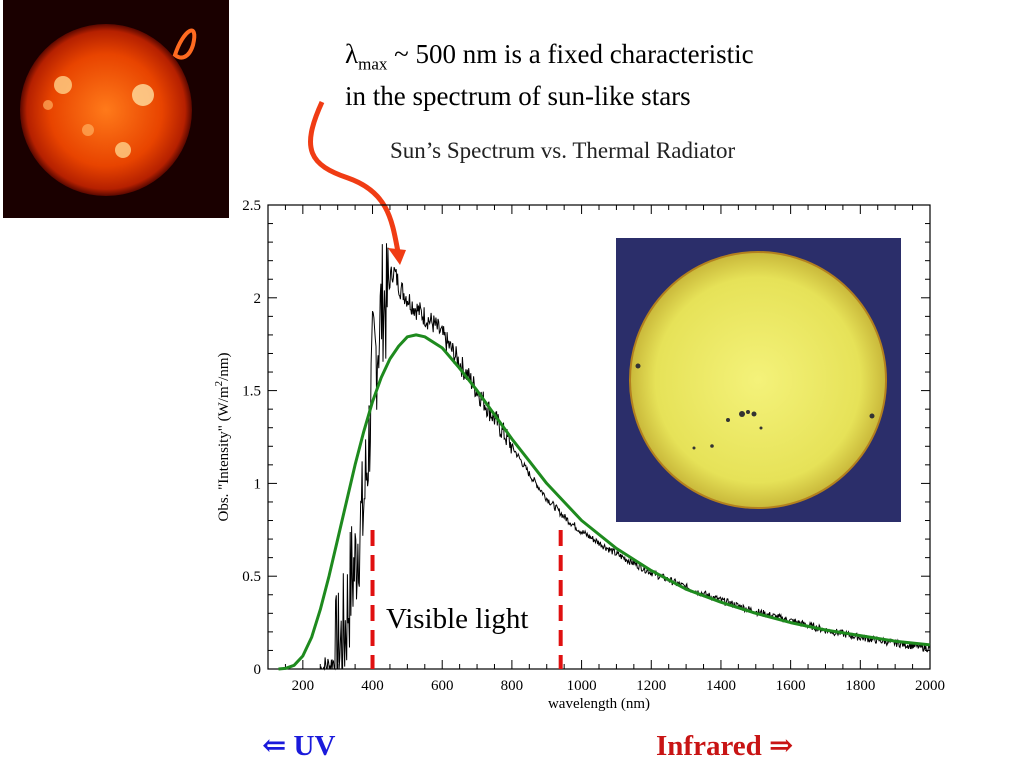  I want to click on x-tick-label: 800, so click(512, 686).